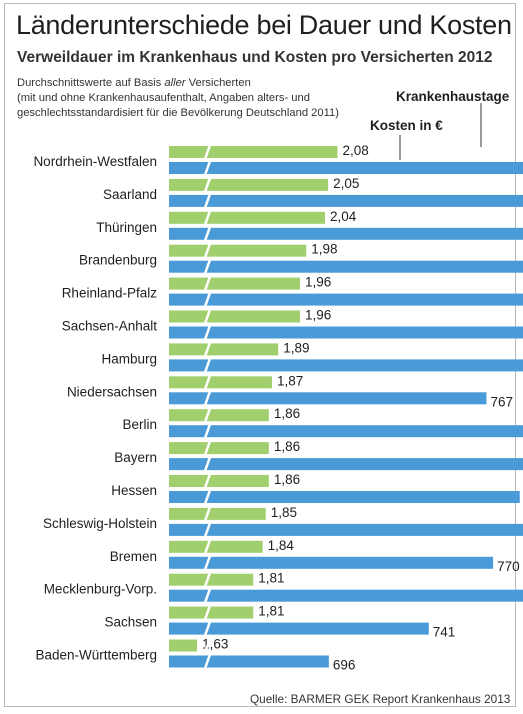 This screenshot has width=523, height=714. Describe the element at coordinates (130, 622) in the screenshot. I see `category-label: Sachsen` at that location.